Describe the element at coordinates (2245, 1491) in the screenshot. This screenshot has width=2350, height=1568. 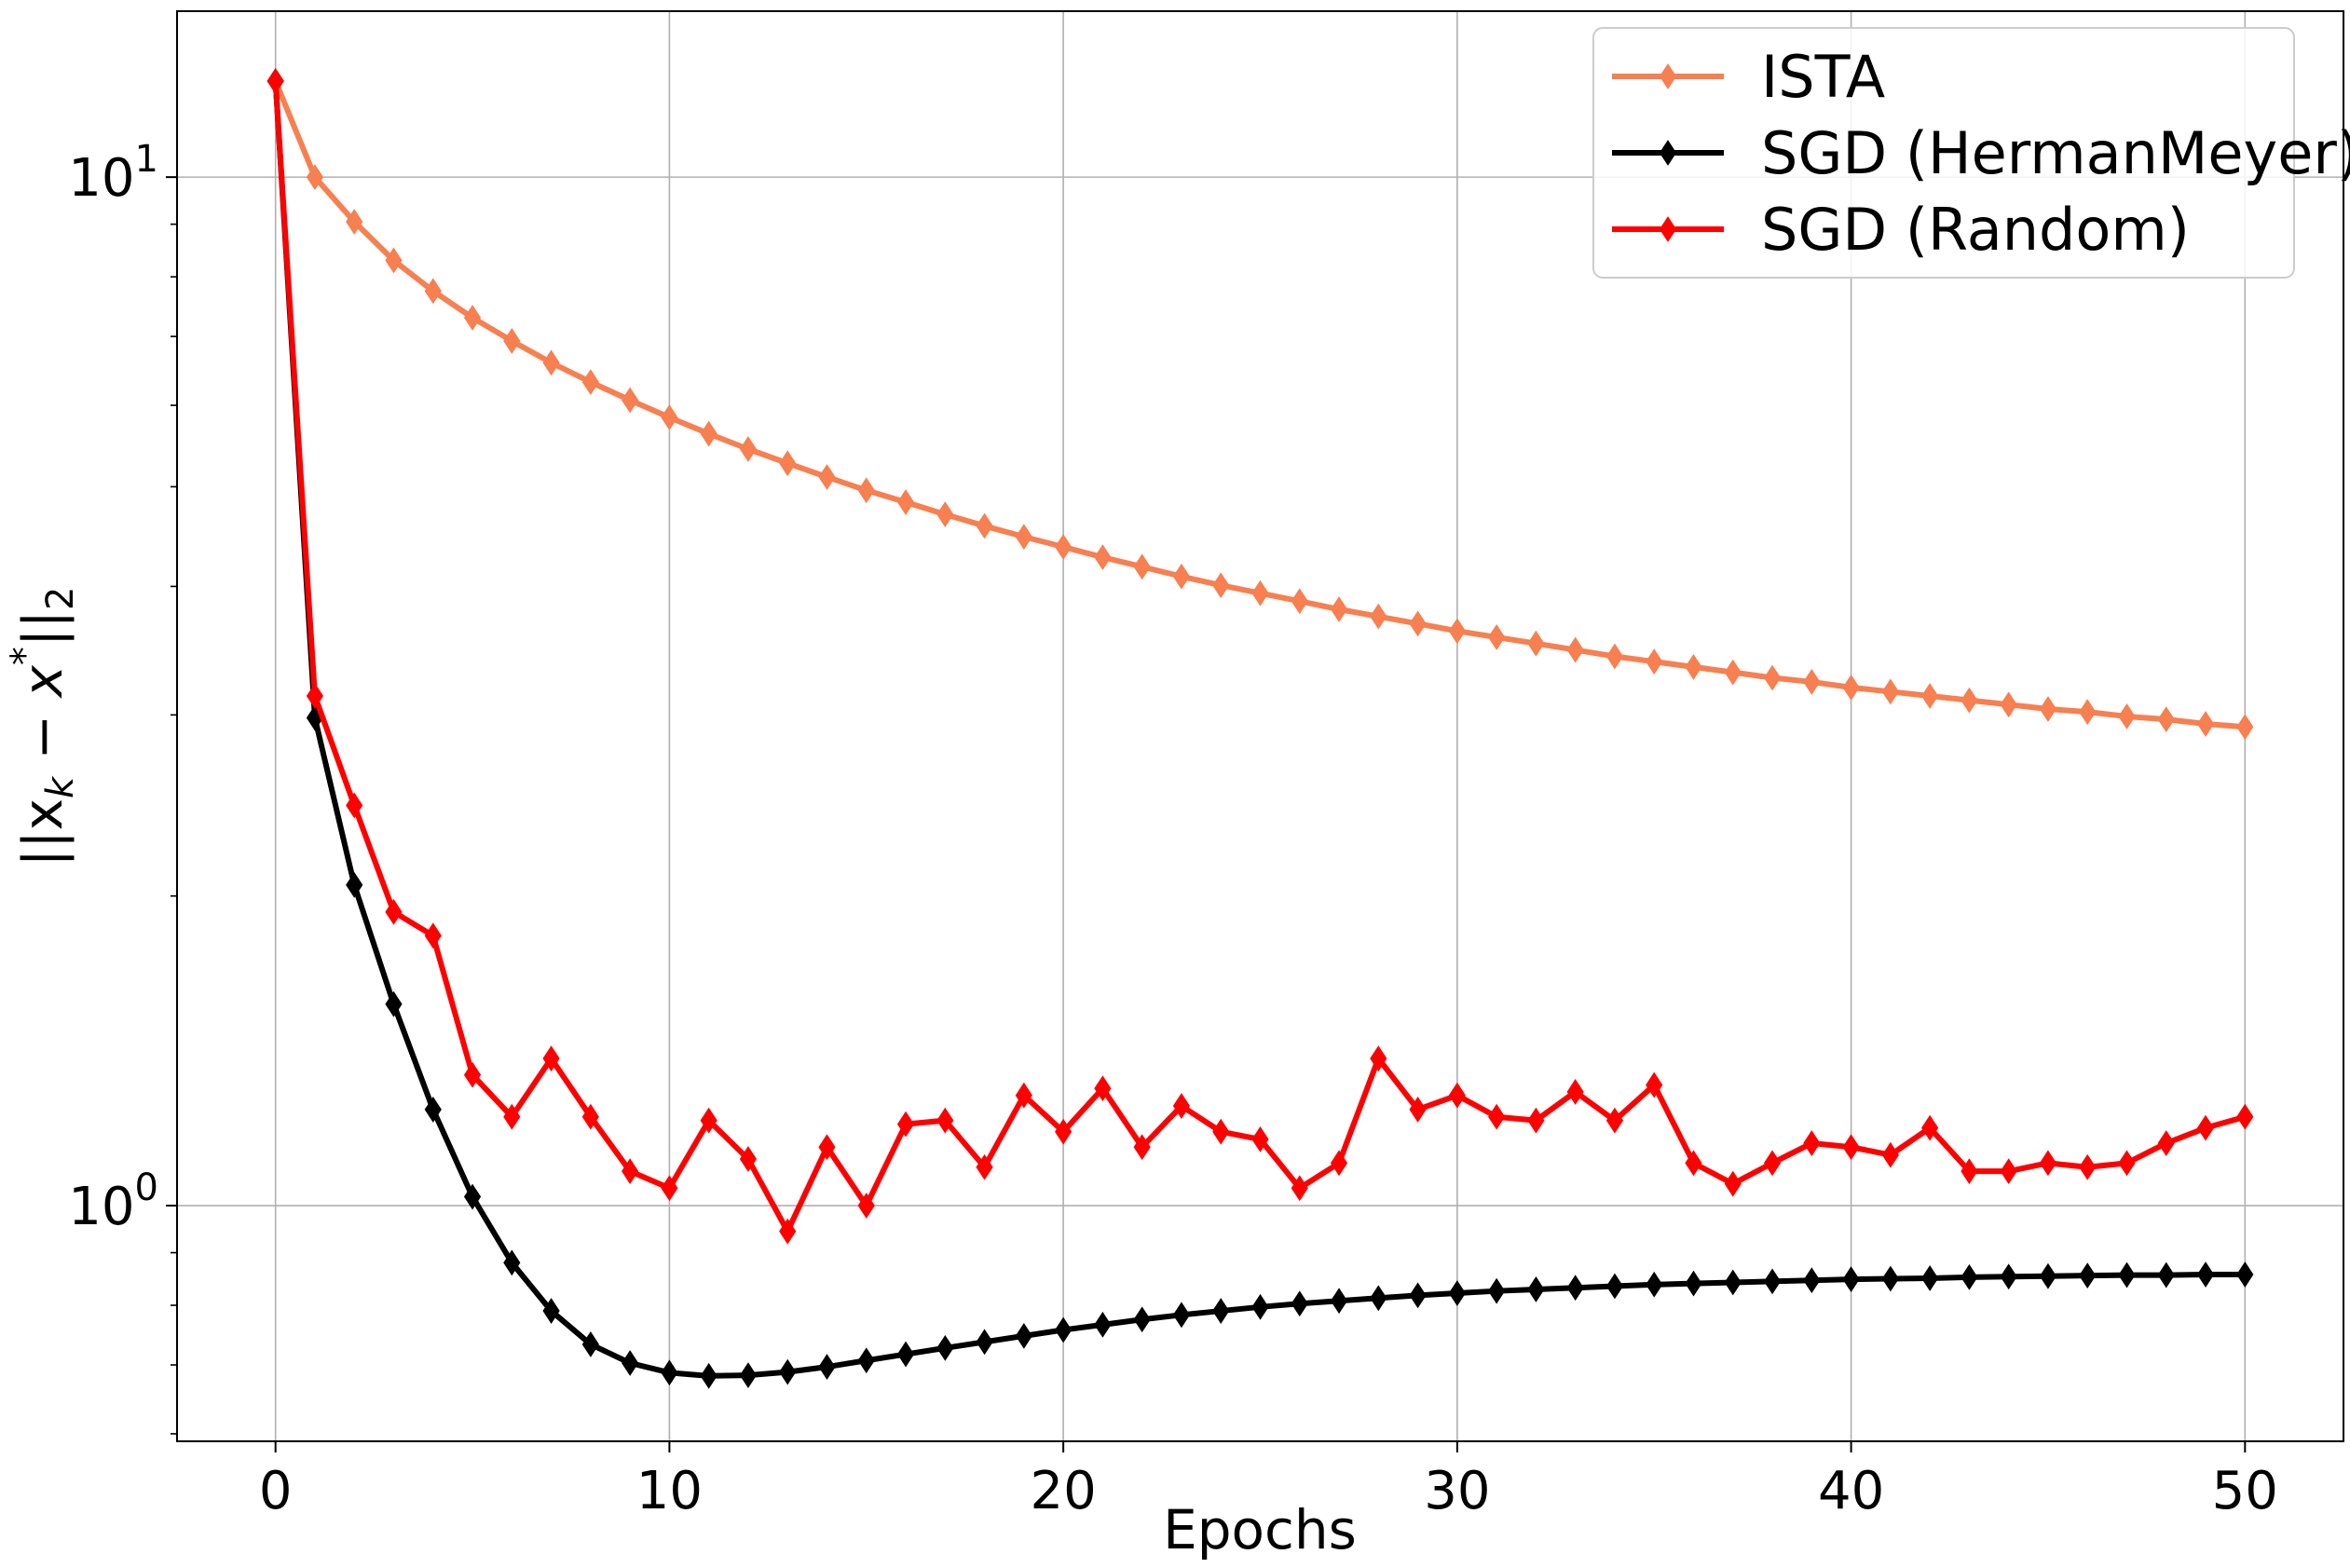
I see `x-tick-label: 50` at that location.